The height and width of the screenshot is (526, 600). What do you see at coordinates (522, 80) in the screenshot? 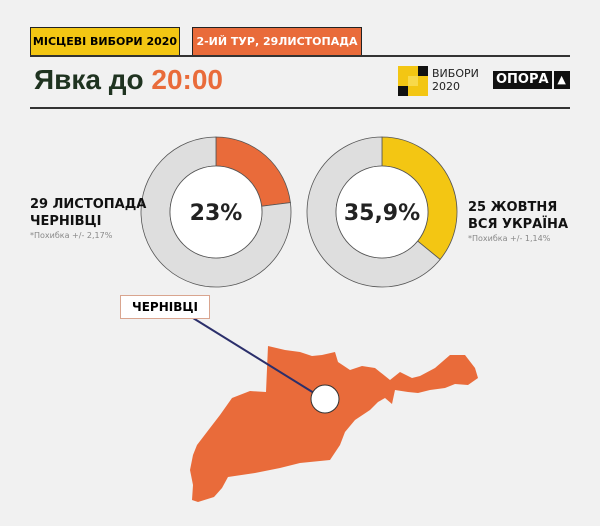
I see `opora-logo-text: ОПОРА` at bounding box center [522, 80].